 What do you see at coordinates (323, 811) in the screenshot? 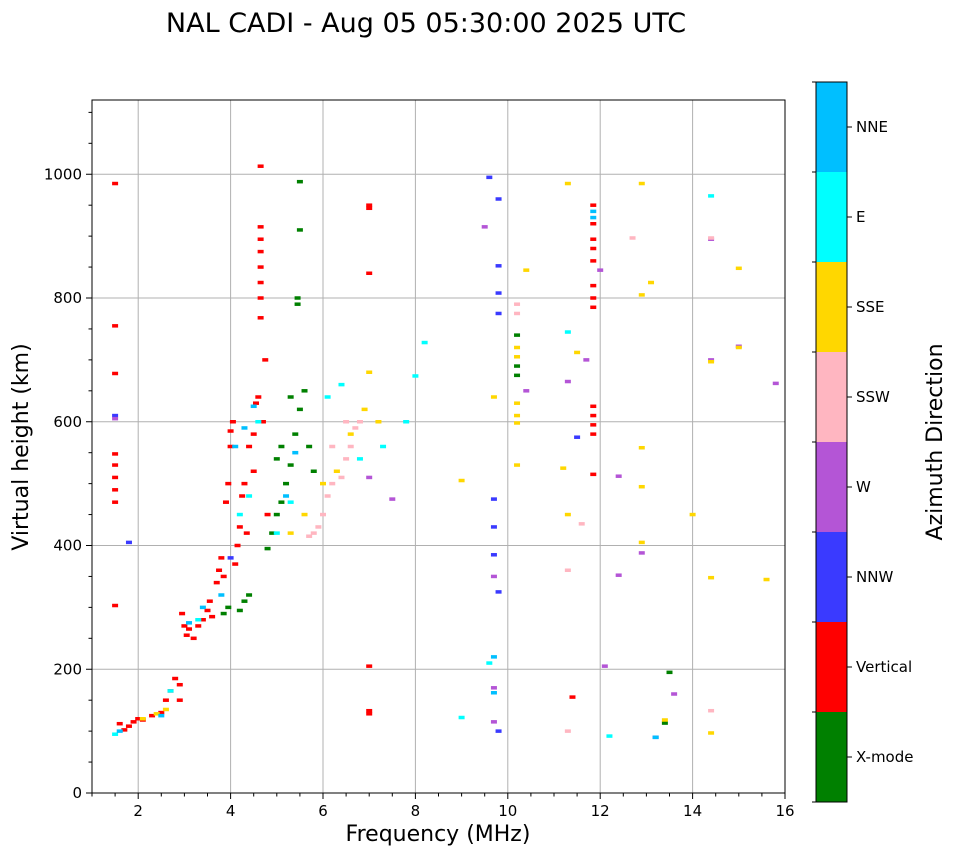
I see `x-tick-label: 6` at bounding box center [323, 811].